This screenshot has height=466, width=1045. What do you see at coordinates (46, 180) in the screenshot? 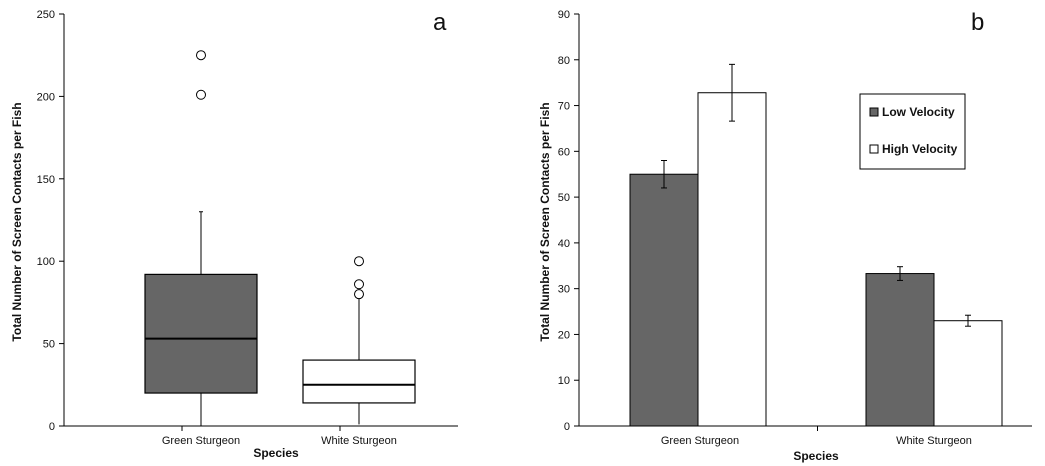
I see `panel-a-y-tick-label: 150` at bounding box center [46, 180].